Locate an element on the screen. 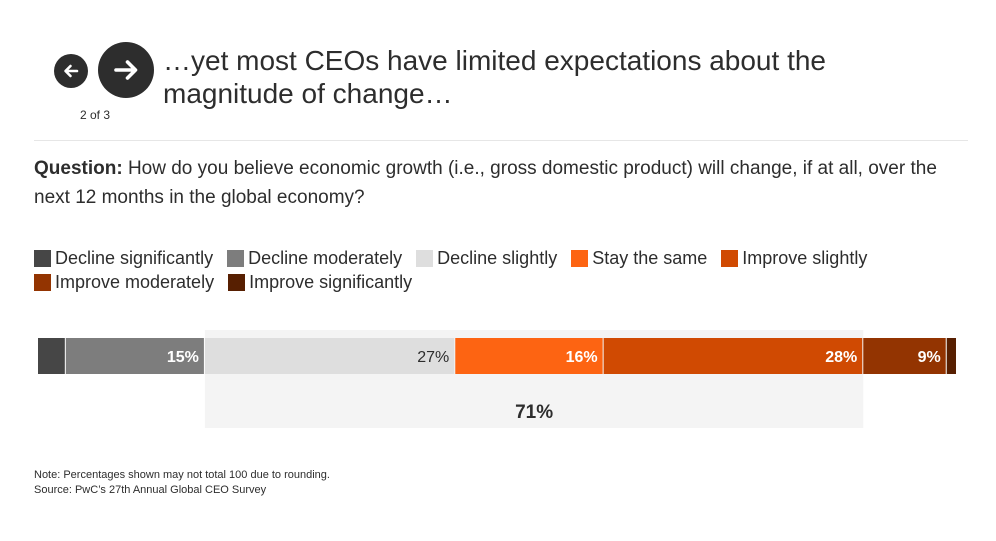 The height and width of the screenshot is (541, 996). legend-item-improve-moderately: Improve moderately is located at coordinates (124, 282).